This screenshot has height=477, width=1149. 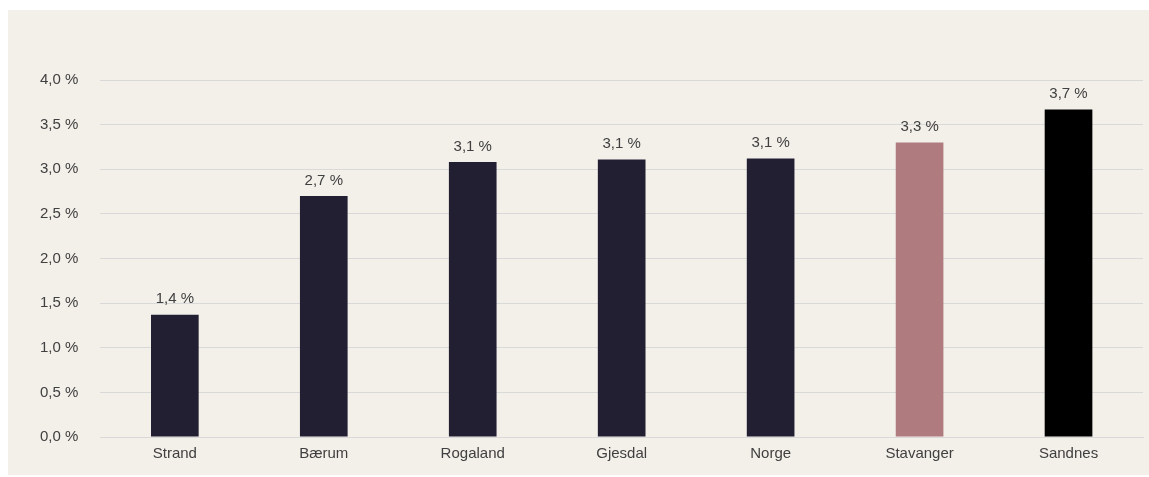 What do you see at coordinates (59, 346) in the screenshot?
I see `y-tick-label: 1,0 %` at bounding box center [59, 346].